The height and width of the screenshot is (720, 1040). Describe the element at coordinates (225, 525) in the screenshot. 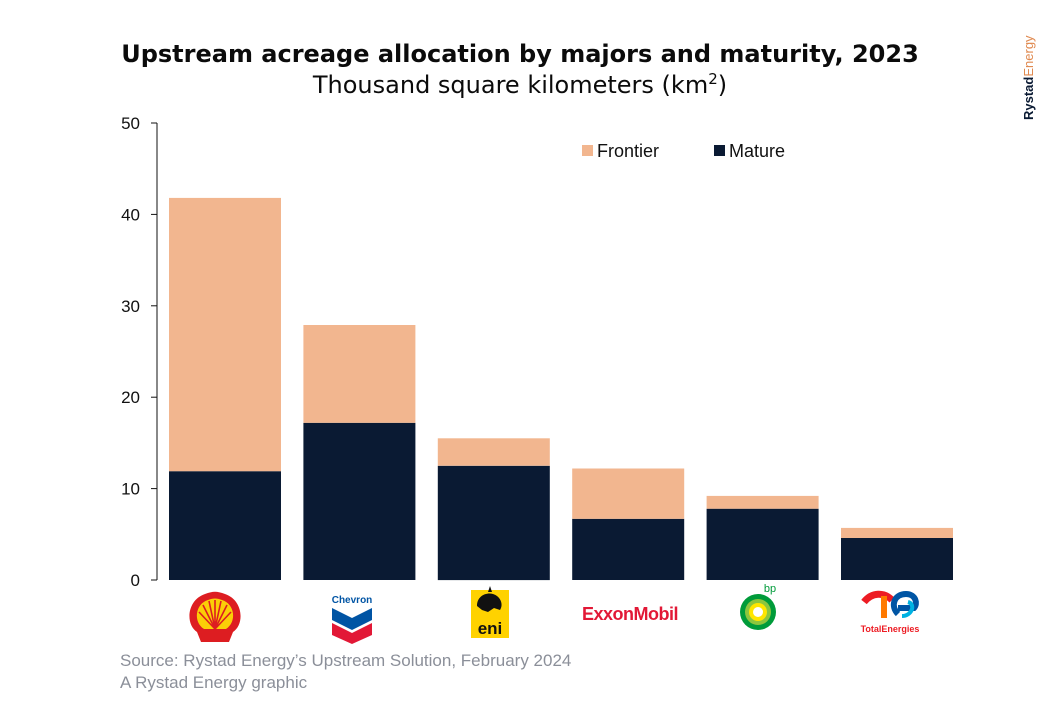

I see `bar-mature-shell` at that location.